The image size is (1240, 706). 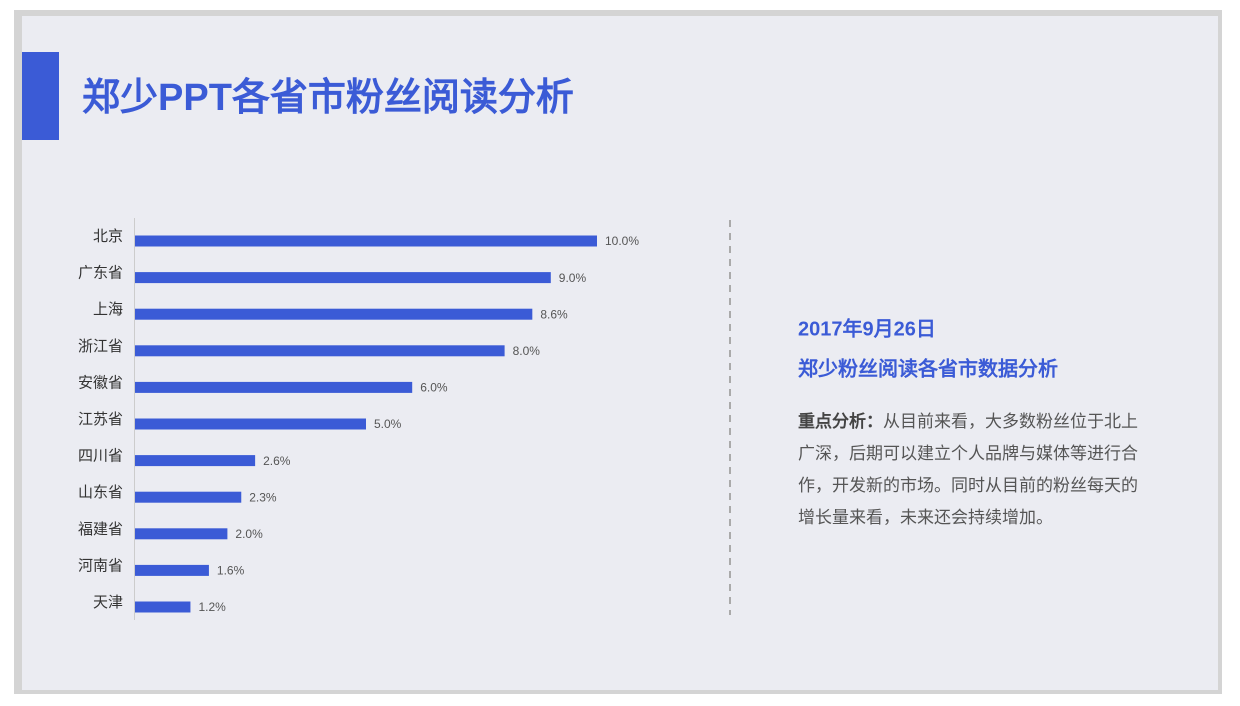 What do you see at coordinates (573, 278) in the screenshot?
I see `value-label: 9.0%` at bounding box center [573, 278].